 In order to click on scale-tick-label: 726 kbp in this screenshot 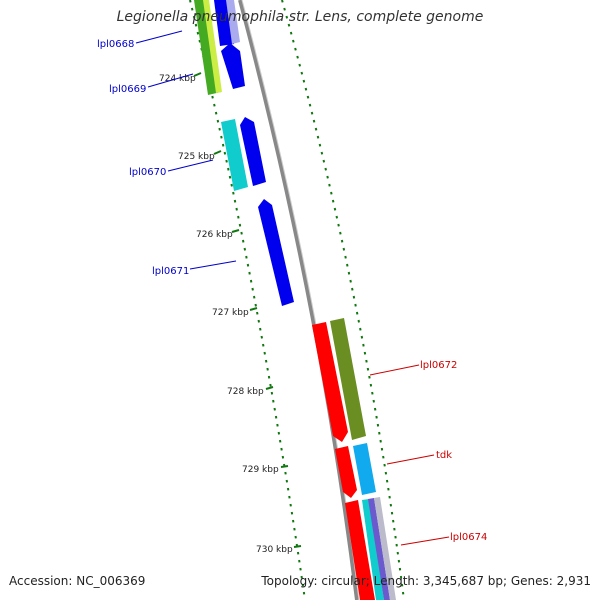, I will do `click(214, 235)`.